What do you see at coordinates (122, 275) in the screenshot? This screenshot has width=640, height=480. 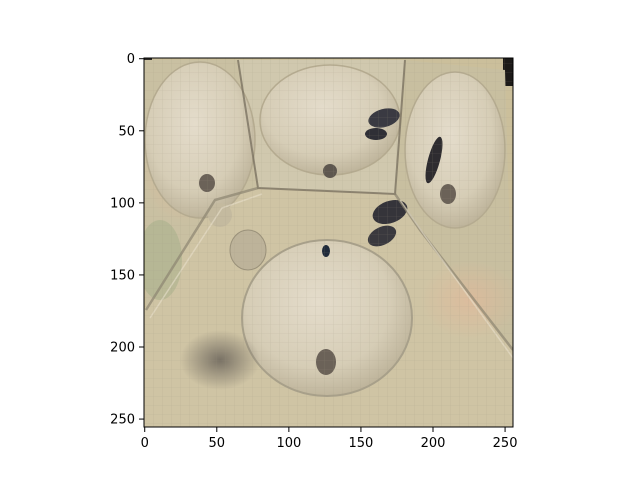 I see `y-tick-label: 150` at bounding box center [122, 275].